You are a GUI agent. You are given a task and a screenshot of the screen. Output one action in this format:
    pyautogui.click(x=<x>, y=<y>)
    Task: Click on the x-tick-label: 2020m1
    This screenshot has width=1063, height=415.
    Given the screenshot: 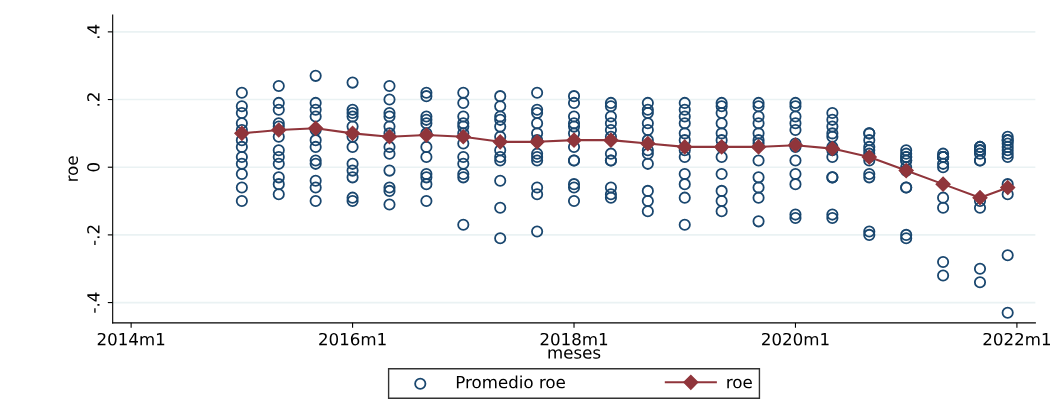 What is the action you would take?
    pyautogui.click(x=795, y=339)
    